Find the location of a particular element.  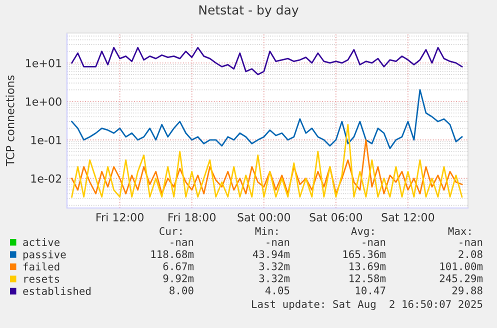

legend-label: active is located at coordinates (41, 242).